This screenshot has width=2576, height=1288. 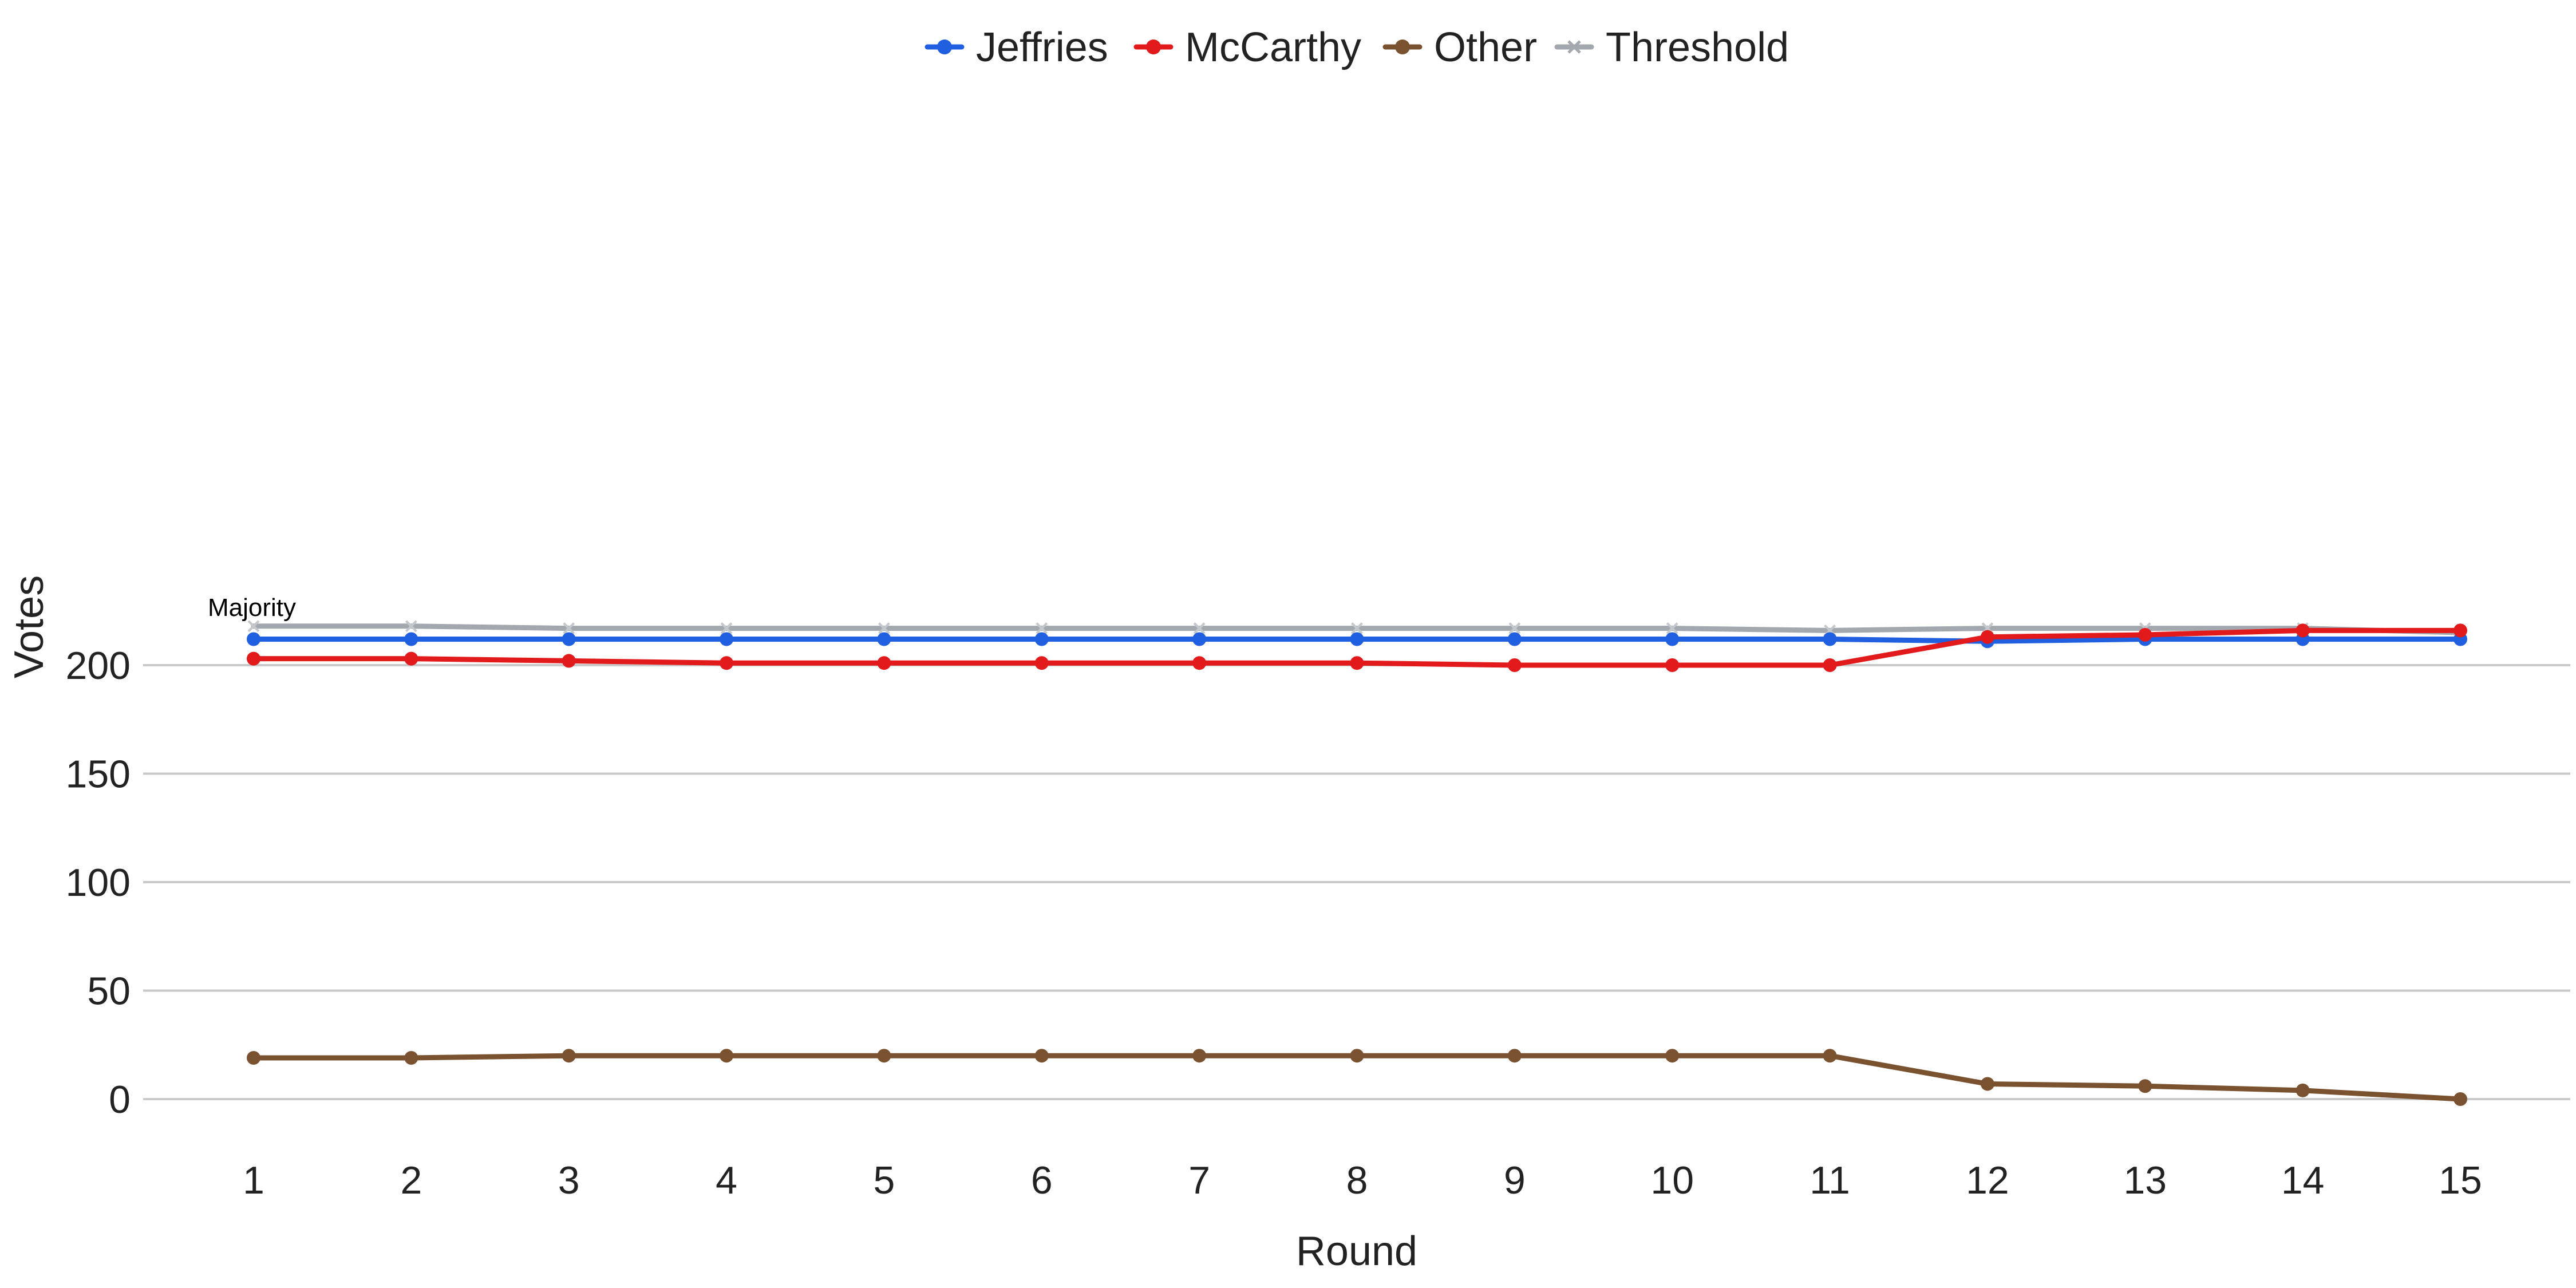 I want to click on legend-item-other: Other, so click(x=1459, y=47).